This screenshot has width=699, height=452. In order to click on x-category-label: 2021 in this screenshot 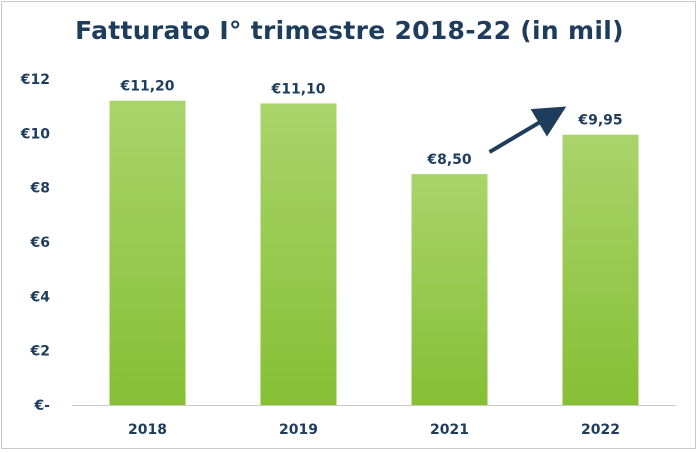, I will do `click(449, 430)`.